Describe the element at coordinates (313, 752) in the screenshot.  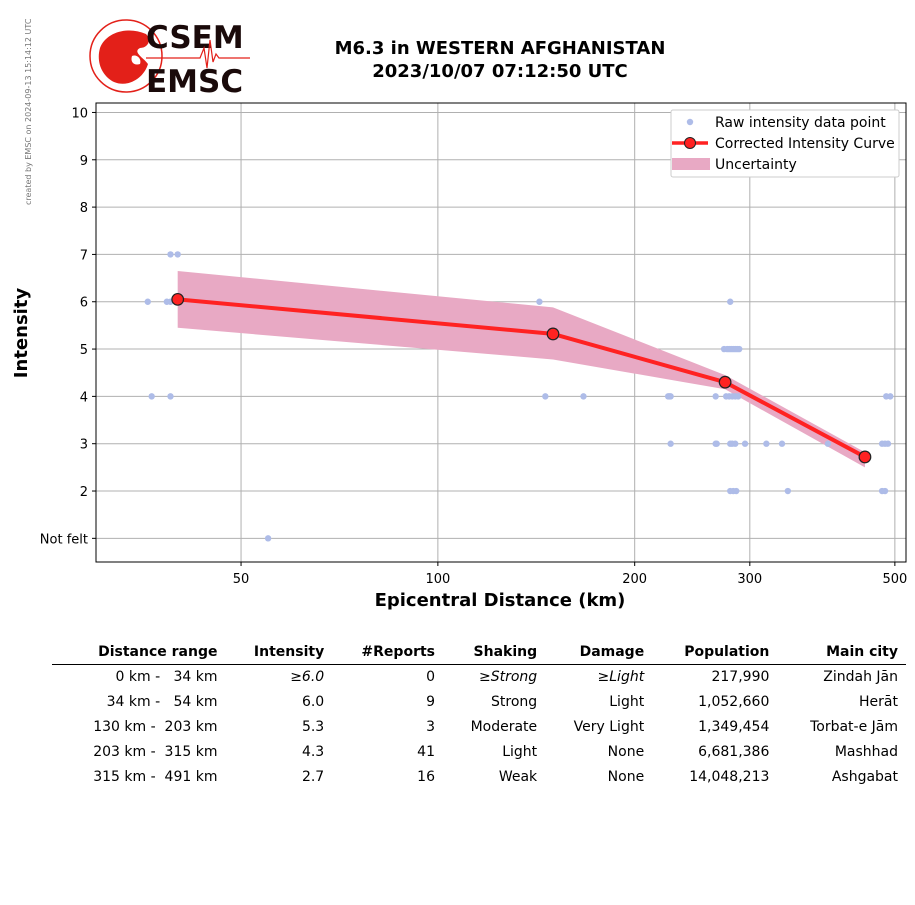
I see `cell-intensity: 4.3` at that location.